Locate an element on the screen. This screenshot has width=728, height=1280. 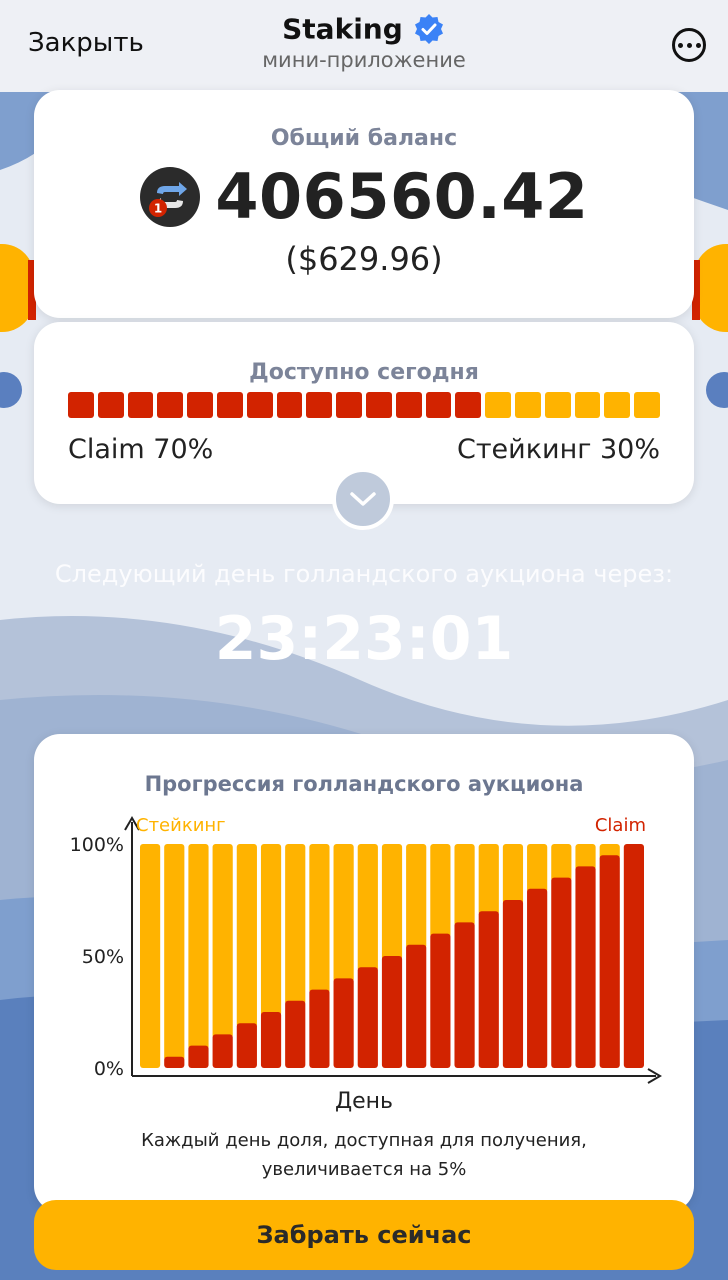
app-title: Staking is located at coordinates (342, 29).